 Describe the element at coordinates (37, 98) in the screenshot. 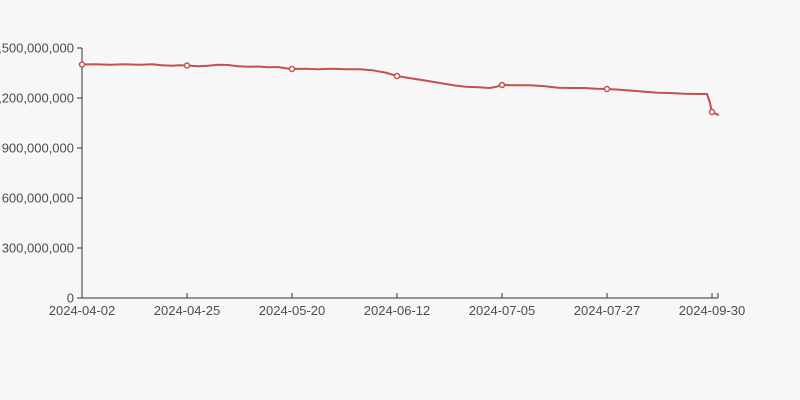

I see `y-axis-tick-label: 1,200,000,000` at that location.